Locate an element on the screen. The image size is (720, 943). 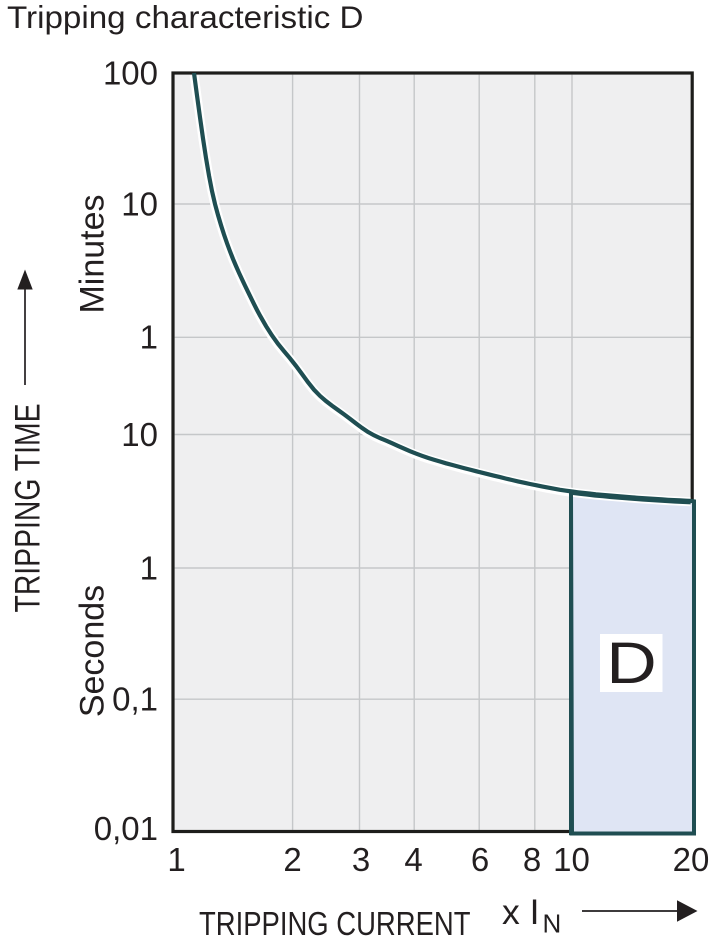
svg-text: 2 is located at coordinates (292, 859).